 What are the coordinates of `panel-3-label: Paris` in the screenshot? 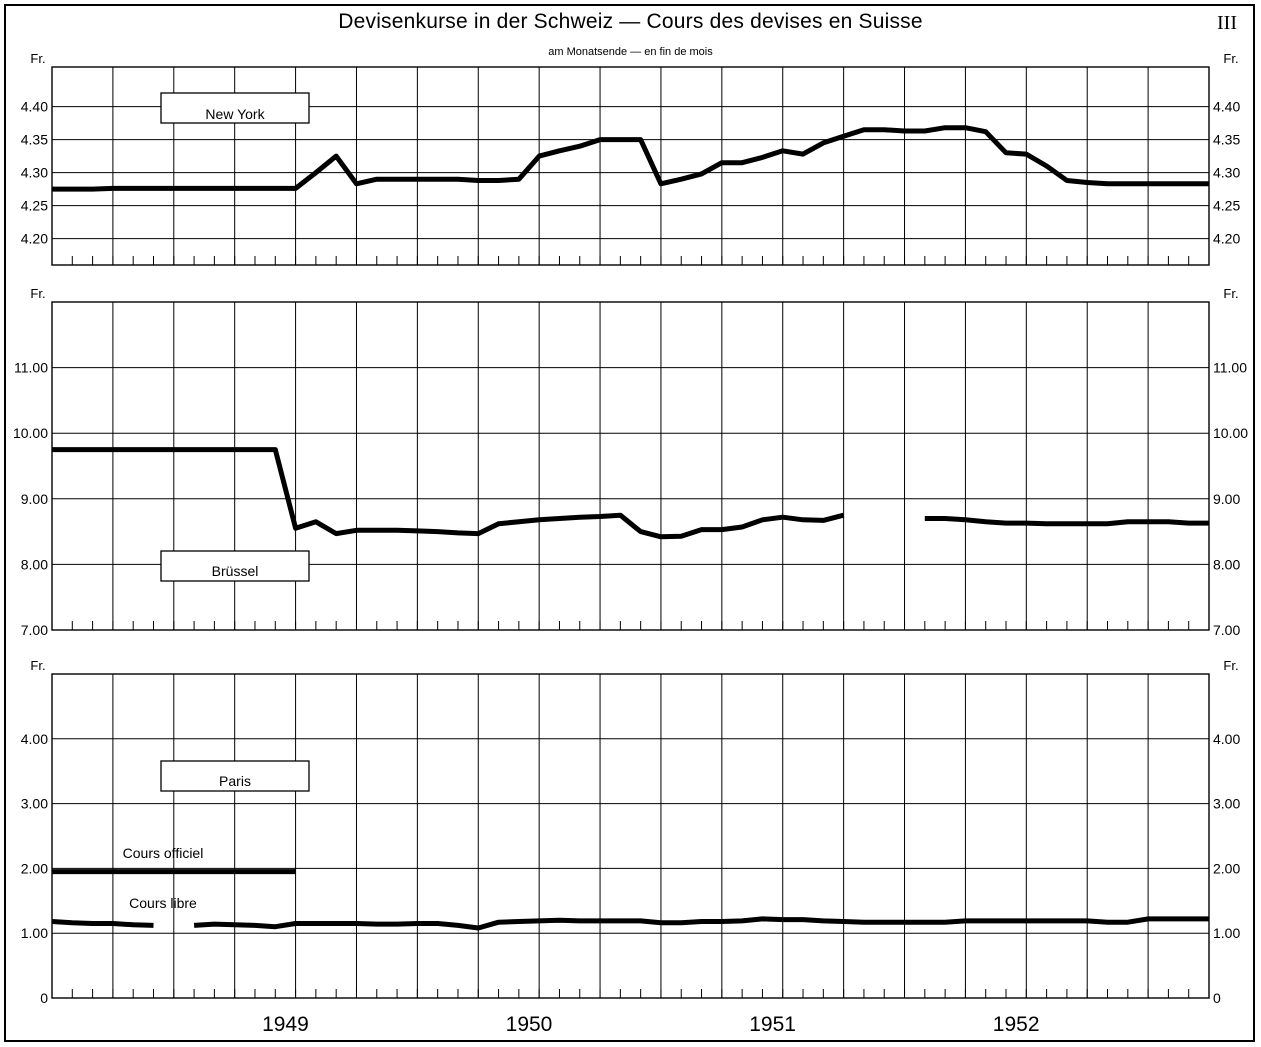 It's located at (235, 781).